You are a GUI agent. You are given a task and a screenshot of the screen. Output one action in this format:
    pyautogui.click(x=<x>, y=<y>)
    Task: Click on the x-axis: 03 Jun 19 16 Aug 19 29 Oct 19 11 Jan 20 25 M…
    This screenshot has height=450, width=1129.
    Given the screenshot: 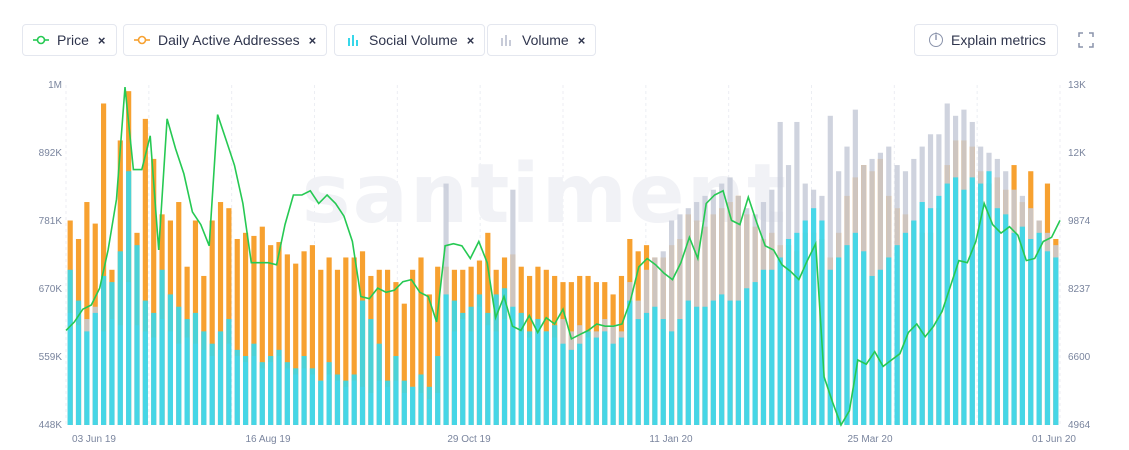 What is the action you would take?
    pyautogui.click(x=574, y=439)
    